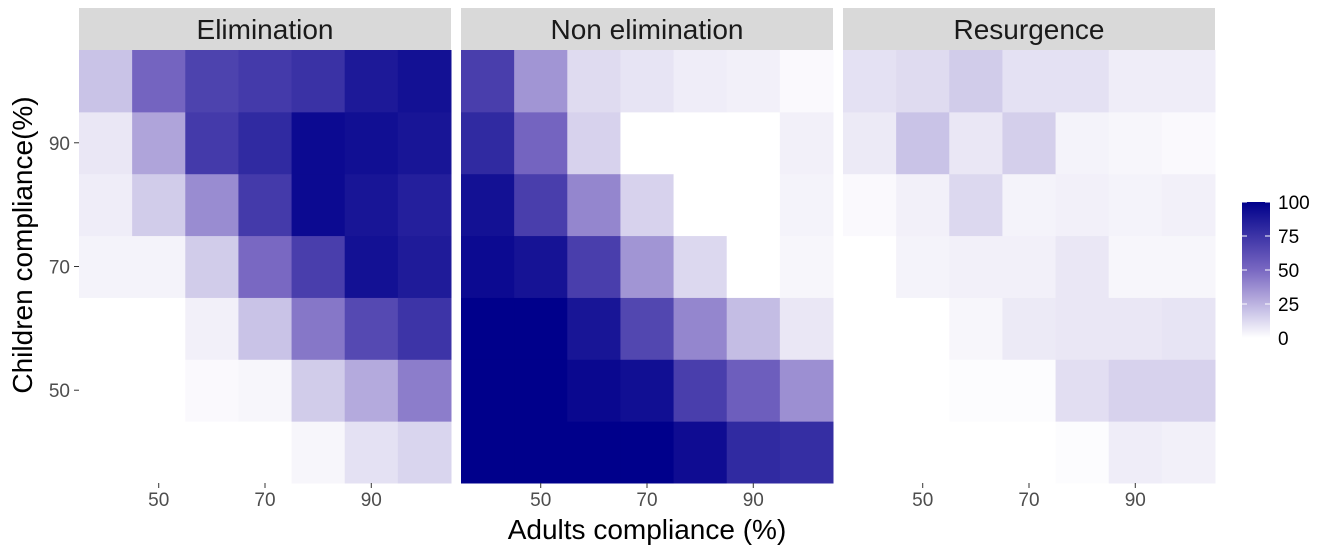 The height and width of the screenshot is (546, 1333). I want to click on colorbar-label: 0, so click(1283, 339).